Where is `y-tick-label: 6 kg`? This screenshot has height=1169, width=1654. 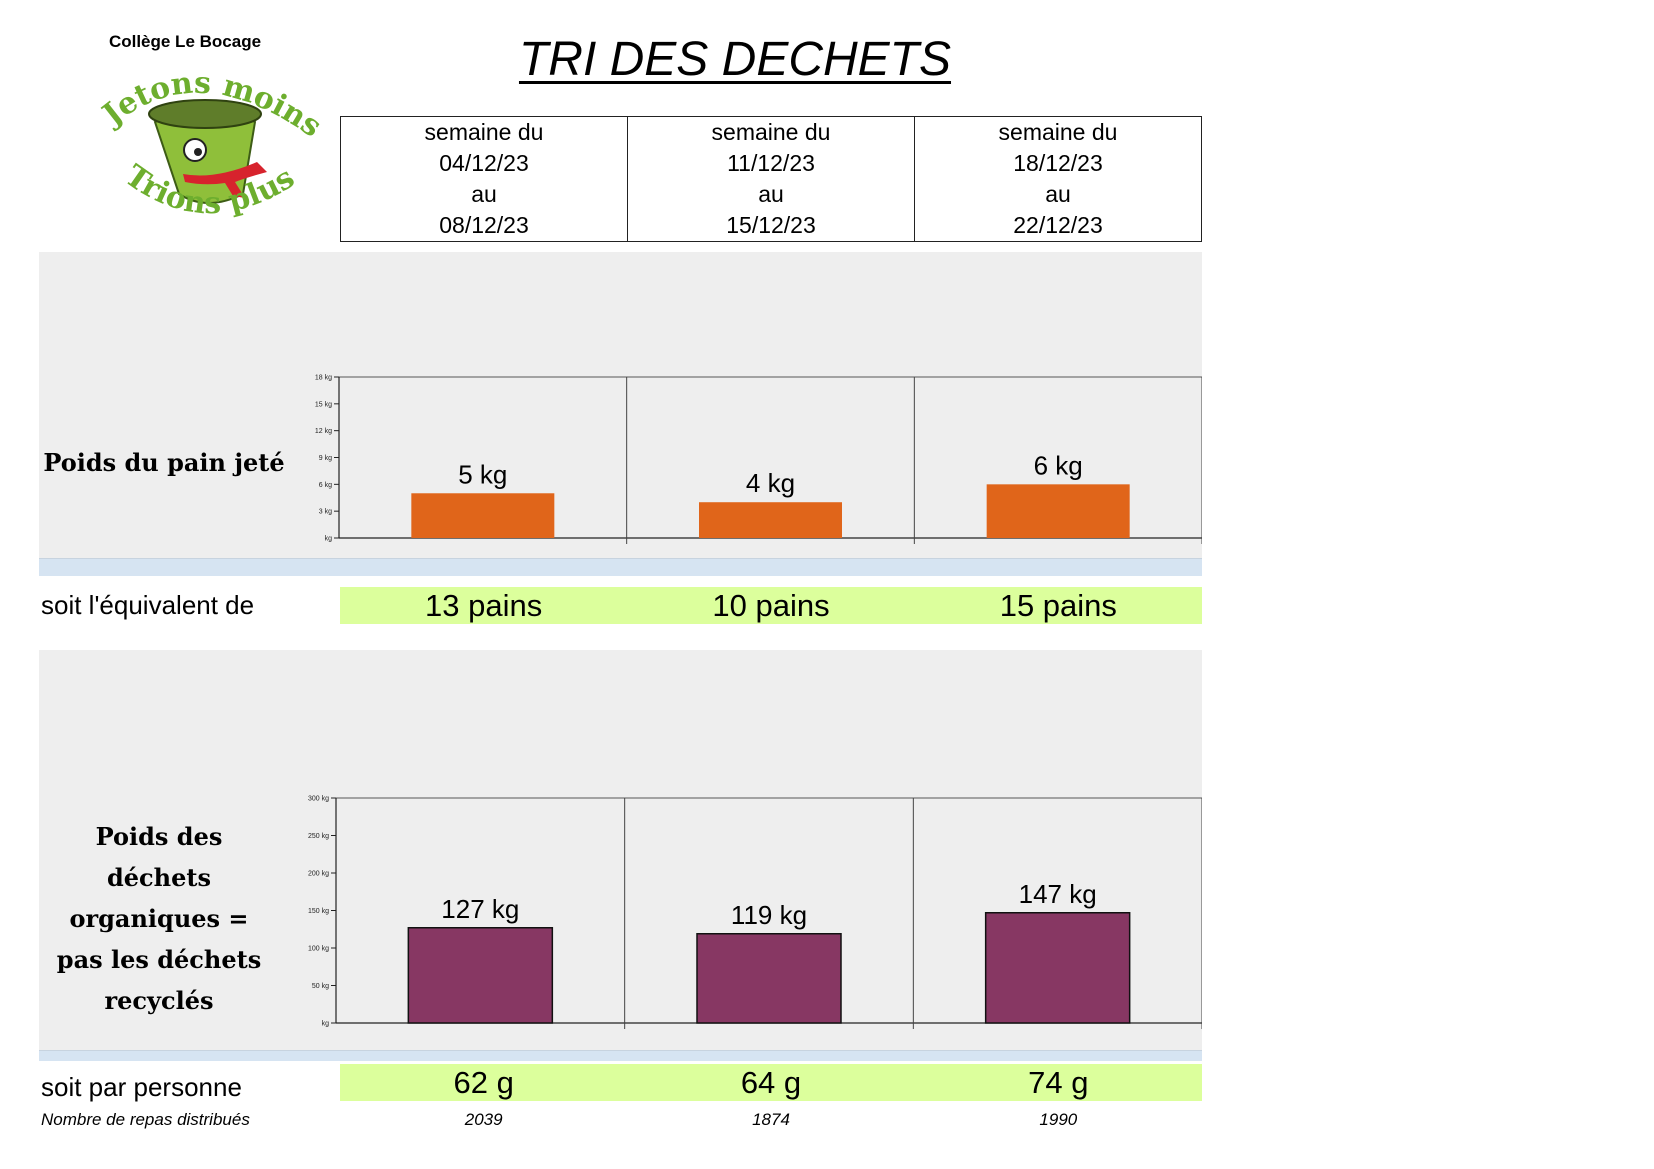 y-tick-label: 6 kg is located at coordinates (325, 485).